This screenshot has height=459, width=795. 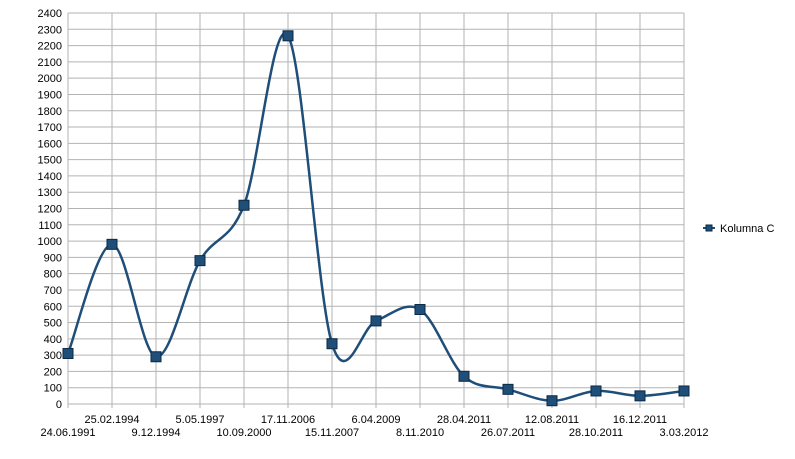 What do you see at coordinates (53, 356) in the screenshot?
I see `y-tick-label: 300` at bounding box center [53, 356].